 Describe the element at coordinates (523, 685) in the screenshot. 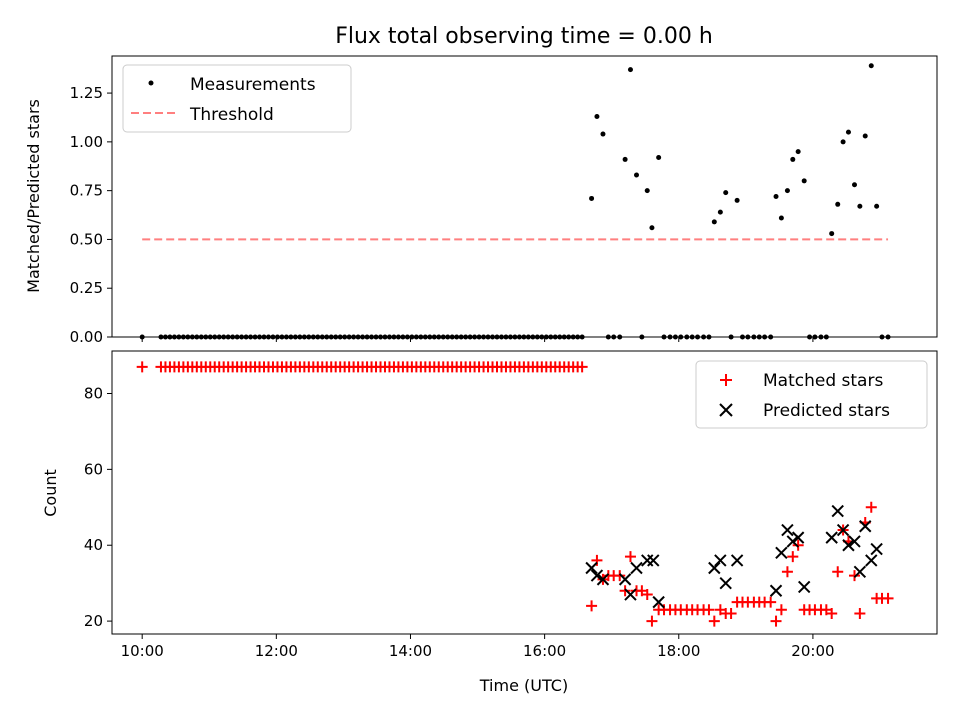

I see `x-axis-label: Time (UTC)` at that location.